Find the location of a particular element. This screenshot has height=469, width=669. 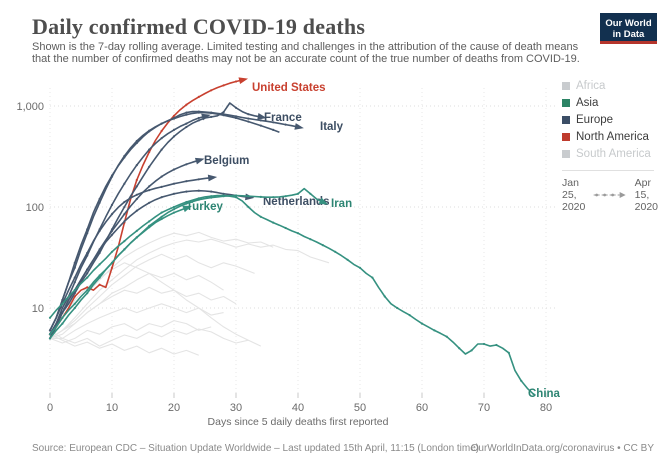

timeline-arrow-icon is located at coordinates (610, 195).